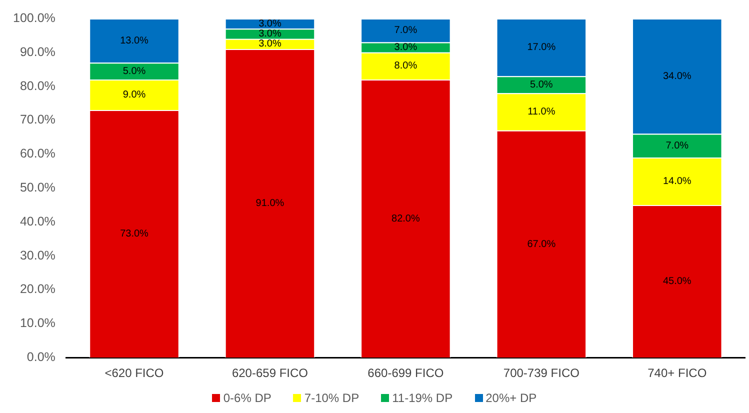  Describe the element at coordinates (406, 66) in the screenshot. I see `data-label: 8.0%` at that location.